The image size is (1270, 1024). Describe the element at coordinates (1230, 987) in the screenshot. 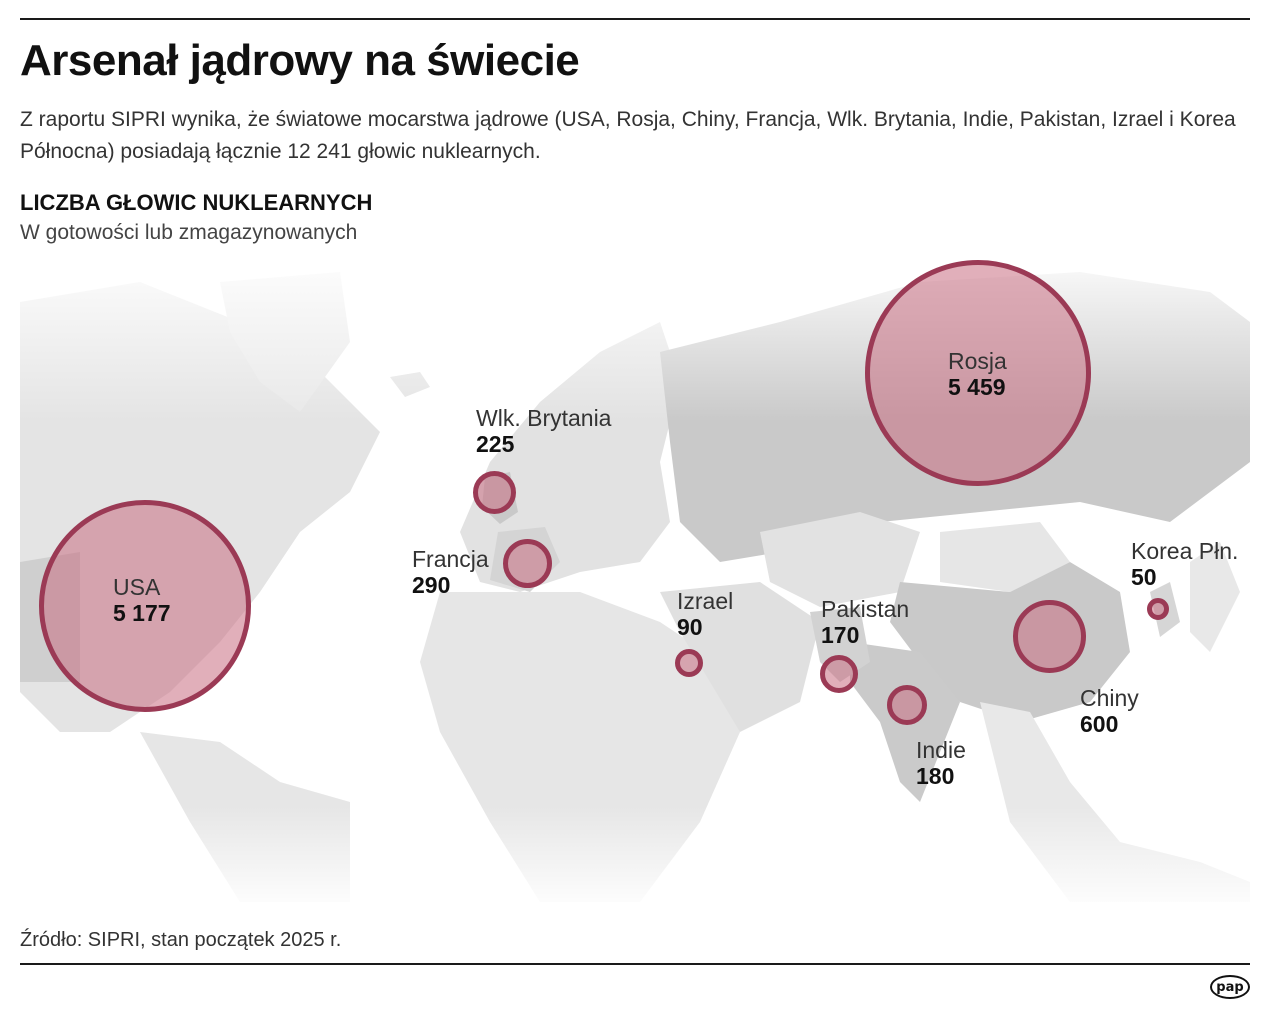

I see `pap-logo: pap` at that location.